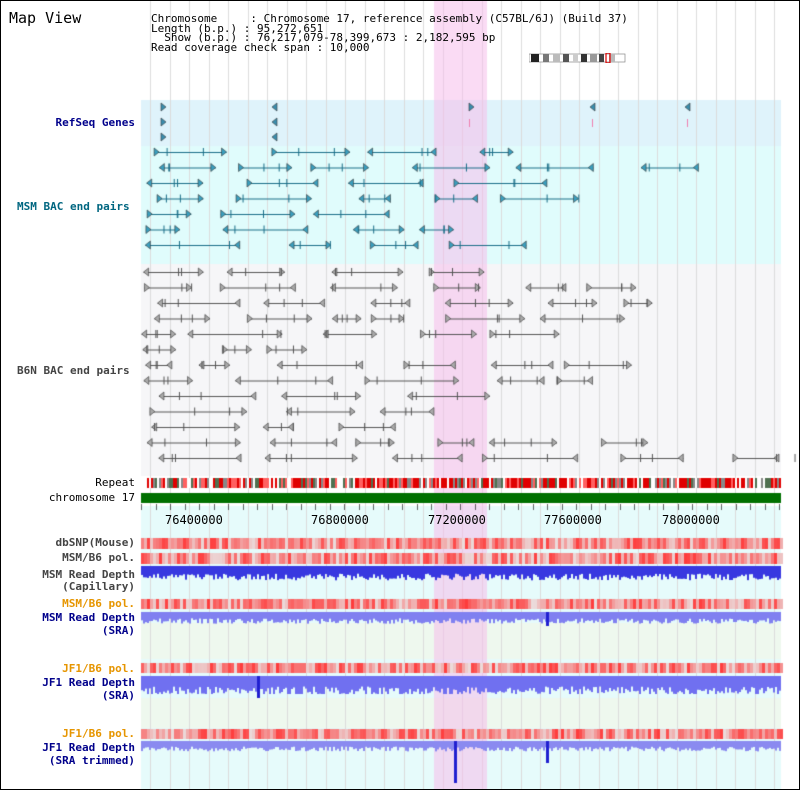  What do you see at coordinates (194, 520) in the screenshot?
I see `axis-tick-label: 76400000` at bounding box center [194, 520].